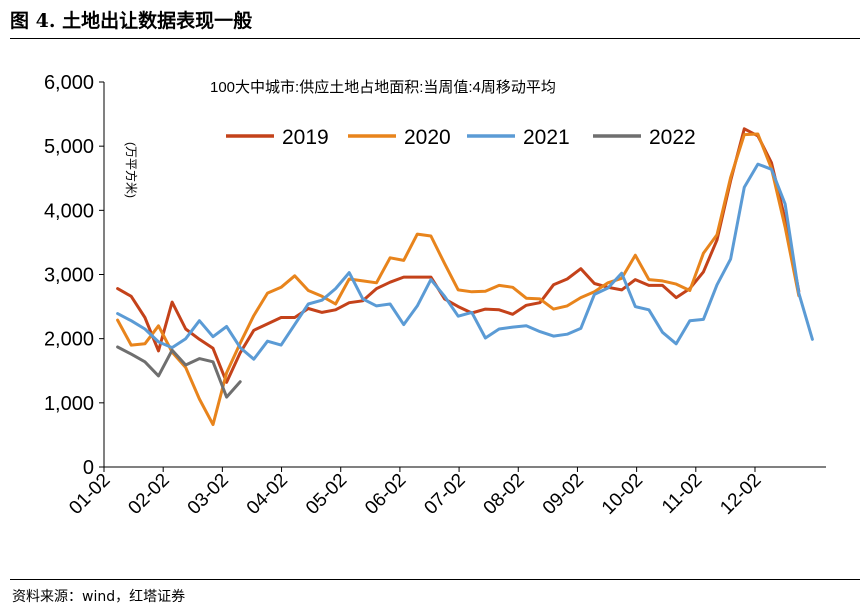 The height and width of the screenshot is (611, 865). What do you see at coordinates (427, 137) in the screenshot?
I see `legend-label-2020: 2020` at bounding box center [427, 137].